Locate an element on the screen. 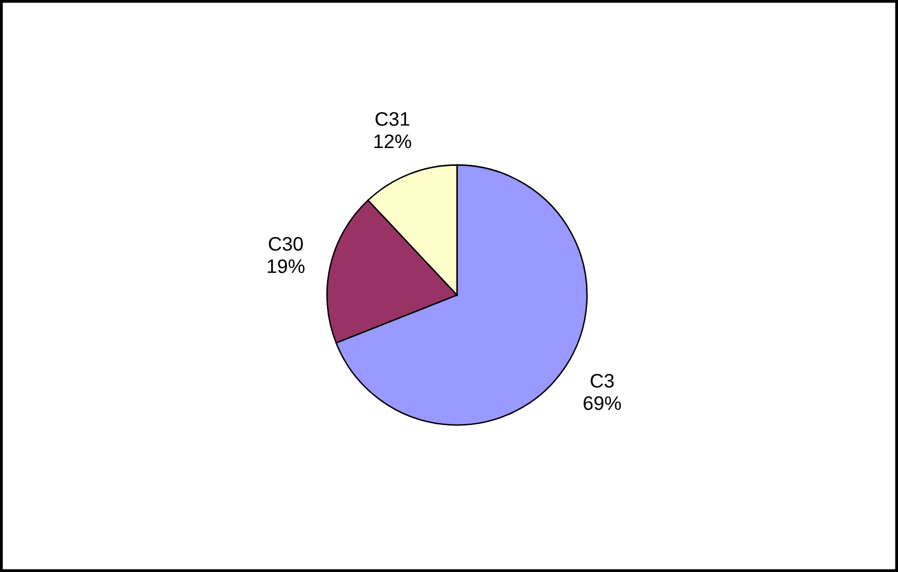 The image size is (898, 572). slice-label: C30 is located at coordinates (285, 243).